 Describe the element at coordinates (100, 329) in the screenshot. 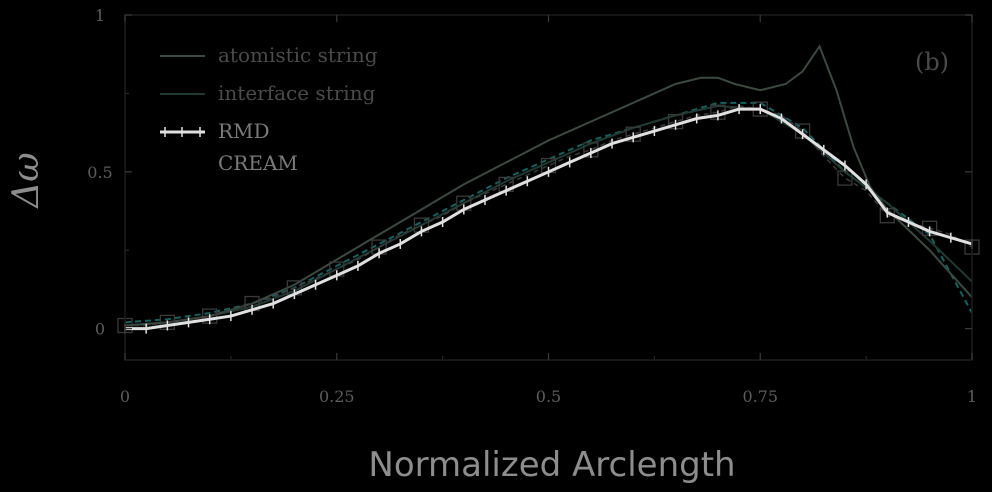

I see `y-tick-label: 0` at that location.